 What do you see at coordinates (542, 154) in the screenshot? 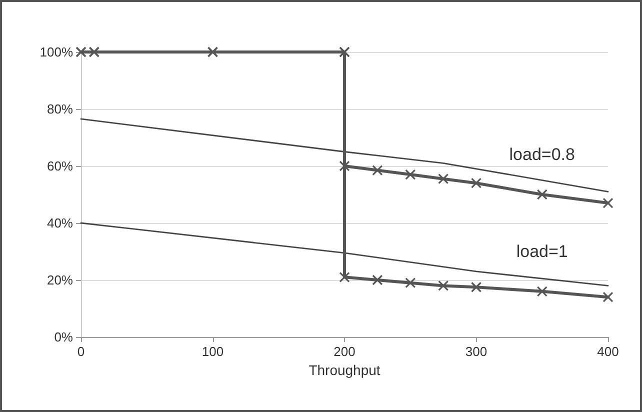
I see `series-label: load=0.8` at bounding box center [542, 154].